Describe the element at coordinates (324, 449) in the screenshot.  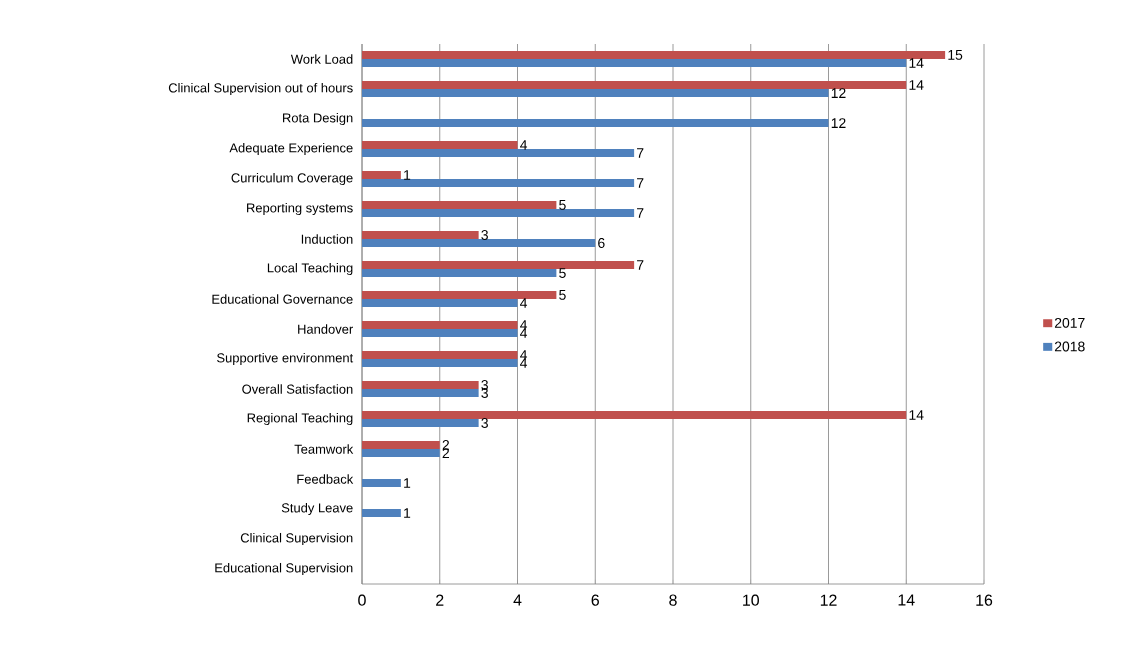
I see `y-tick-label: Teamwork` at that location.